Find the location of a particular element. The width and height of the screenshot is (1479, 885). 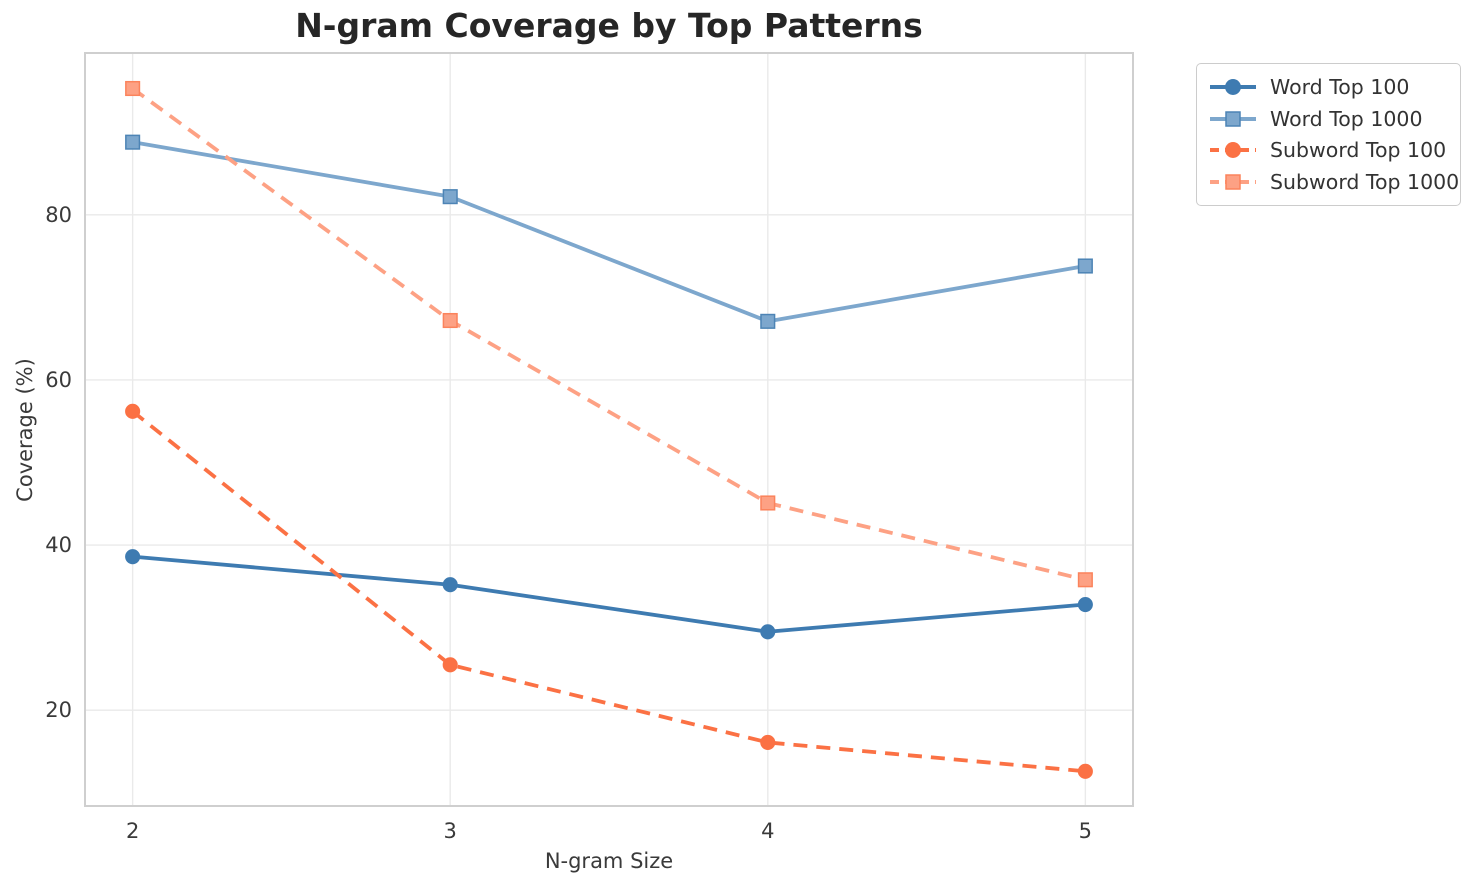

y-tick-label: 20 is located at coordinates (58, 710).